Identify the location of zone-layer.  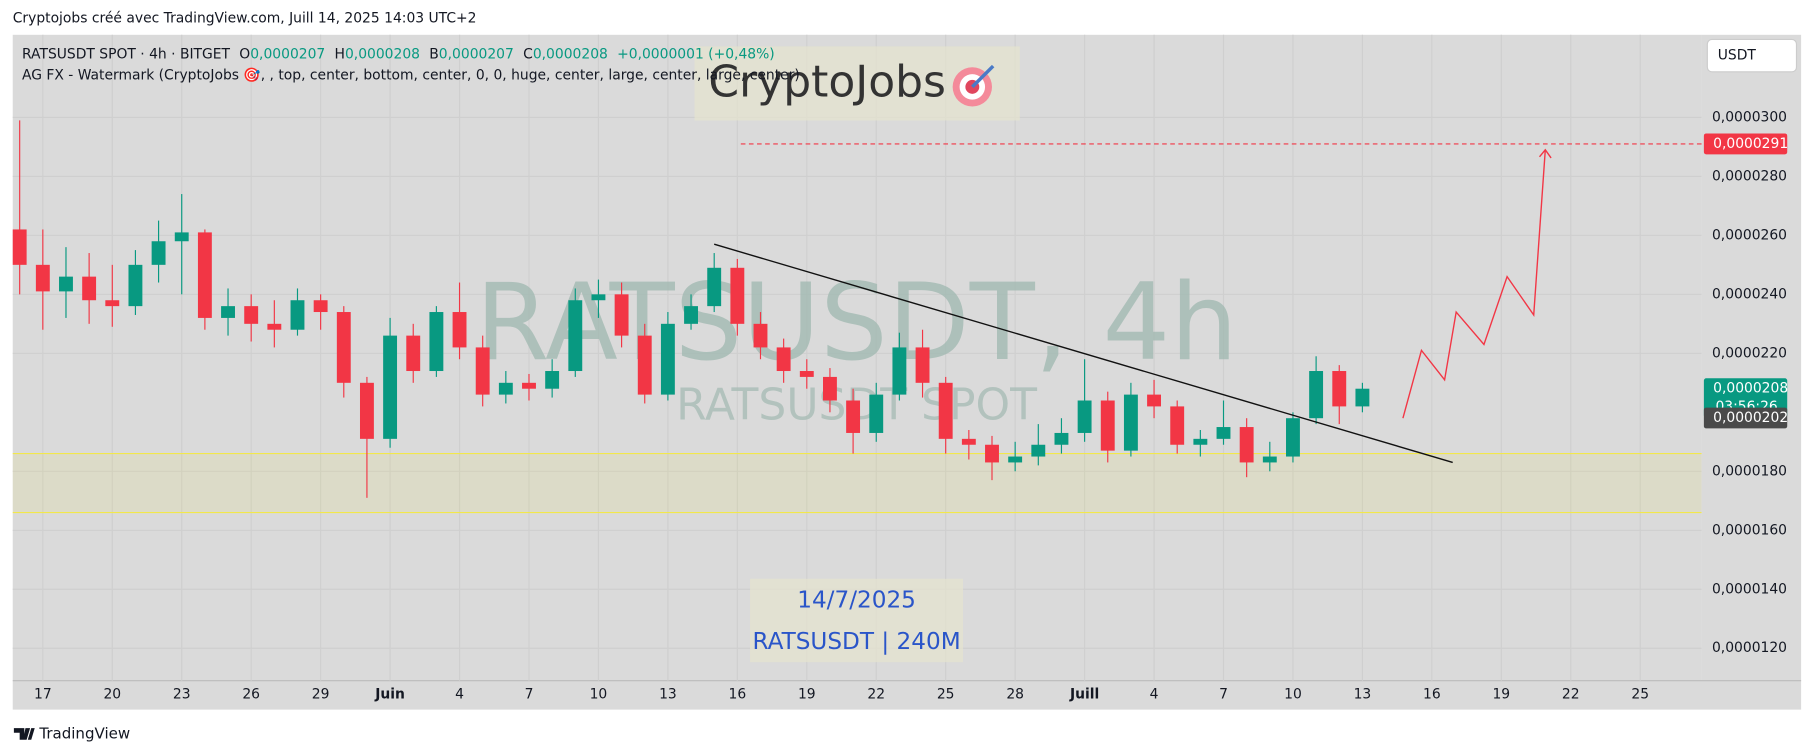
(857, 483).